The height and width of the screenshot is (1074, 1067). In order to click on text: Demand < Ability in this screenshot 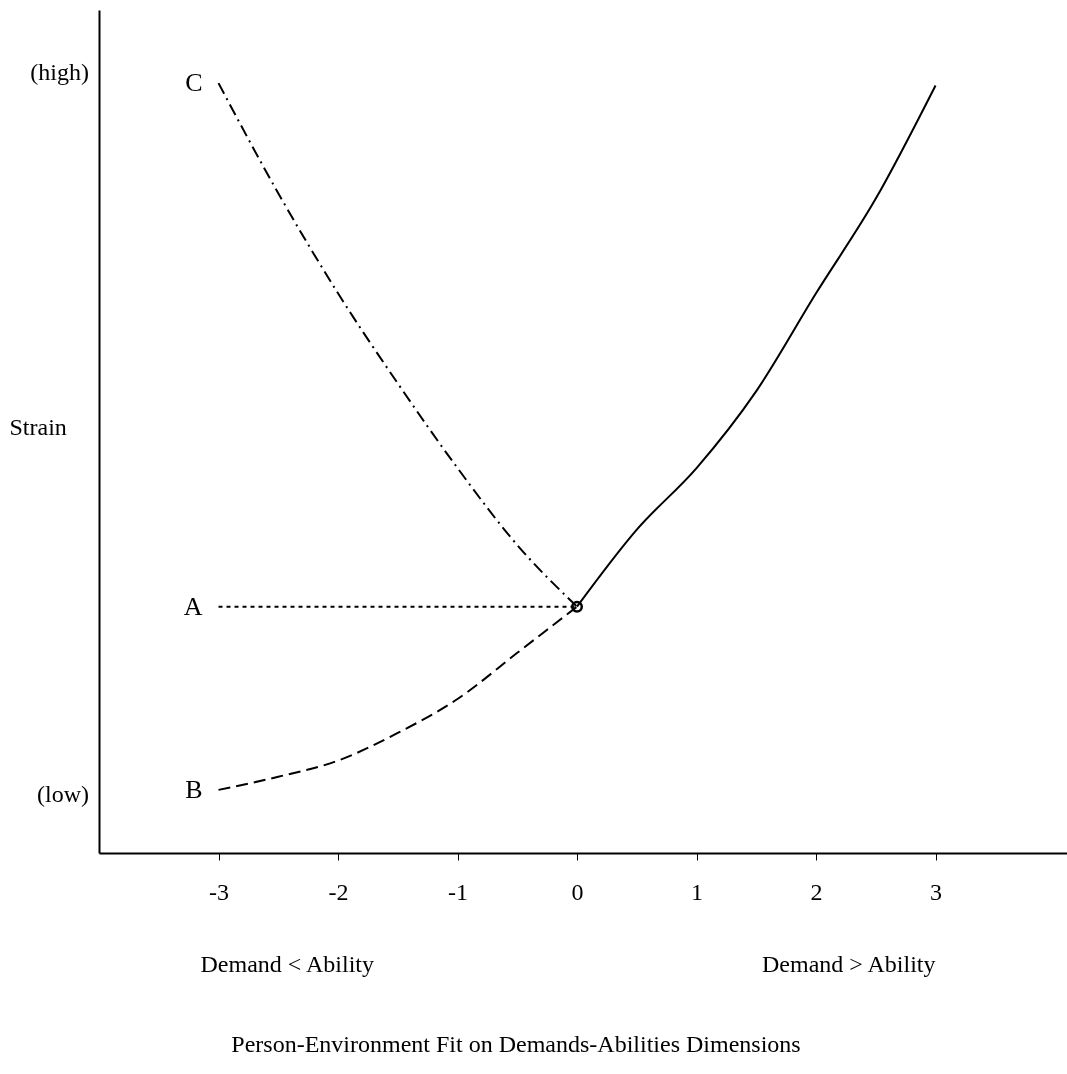, I will do `click(287, 964)`.